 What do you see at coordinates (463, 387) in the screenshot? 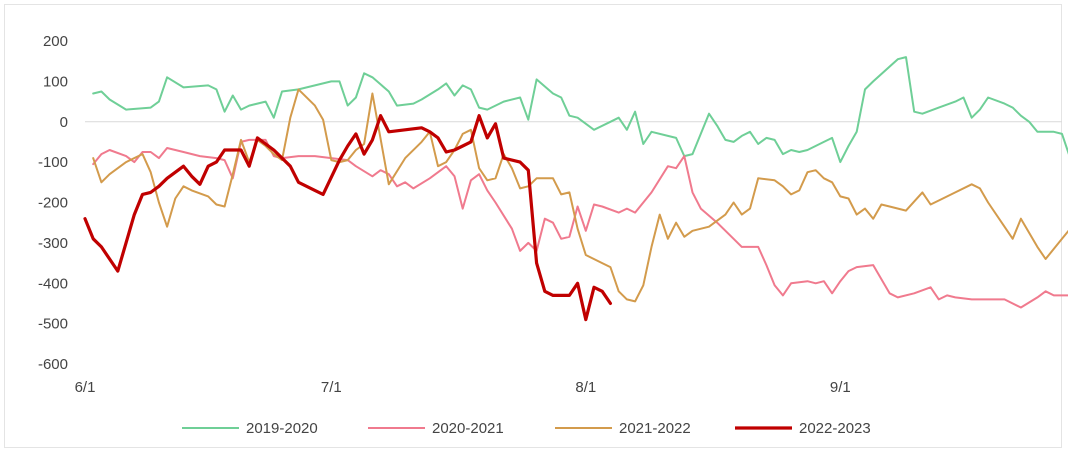
I see `x-axis-tick-labels: 6/1 7/1 8/1 9/1` at bounding box center [463, 387].